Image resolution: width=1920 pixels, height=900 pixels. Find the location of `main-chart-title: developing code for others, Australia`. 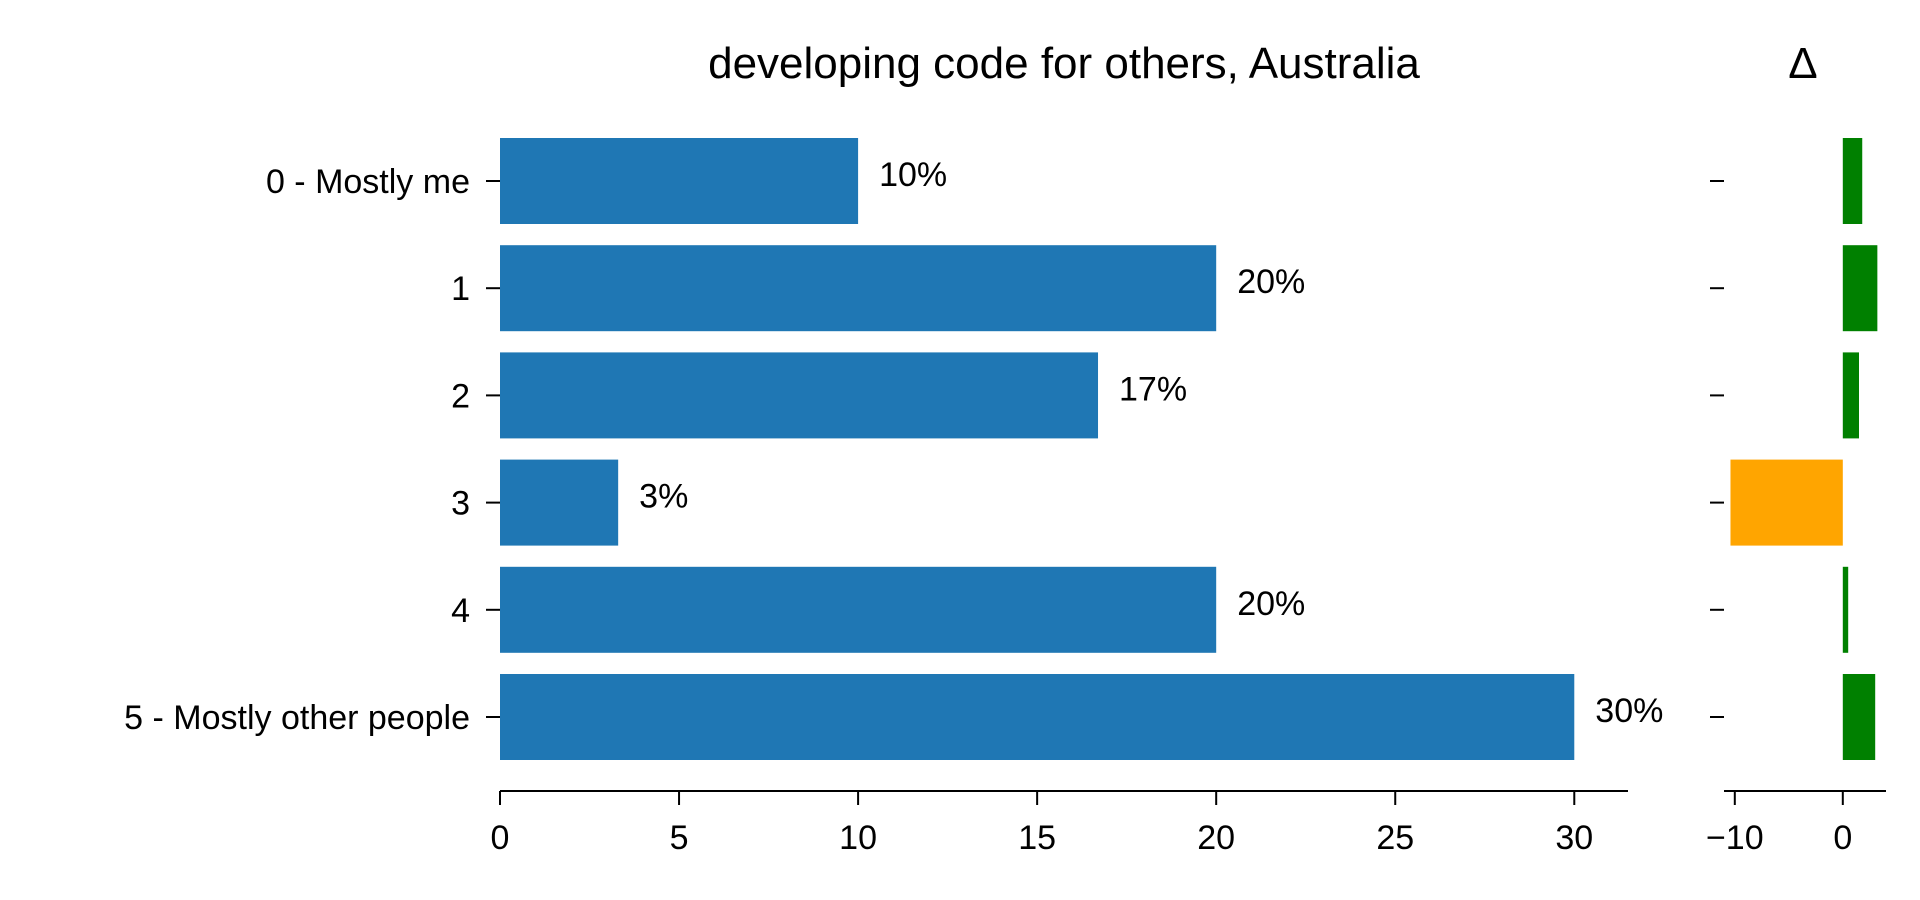

main-chart-title: developing code for others, Australia is located at coordinates (1064, 63).